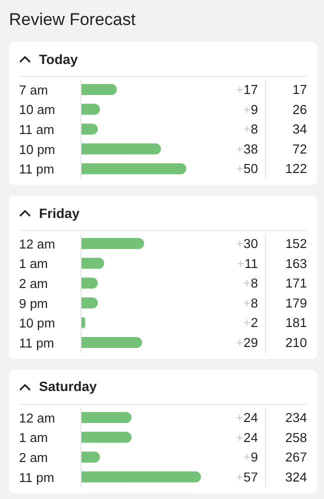 Image resolution: width=324 pixels, height=499 pixels. What do you see at coordinates (36, 129) in the screenshot?
I see `y-tick-label: 11 am` at bounding box center [36, 129].